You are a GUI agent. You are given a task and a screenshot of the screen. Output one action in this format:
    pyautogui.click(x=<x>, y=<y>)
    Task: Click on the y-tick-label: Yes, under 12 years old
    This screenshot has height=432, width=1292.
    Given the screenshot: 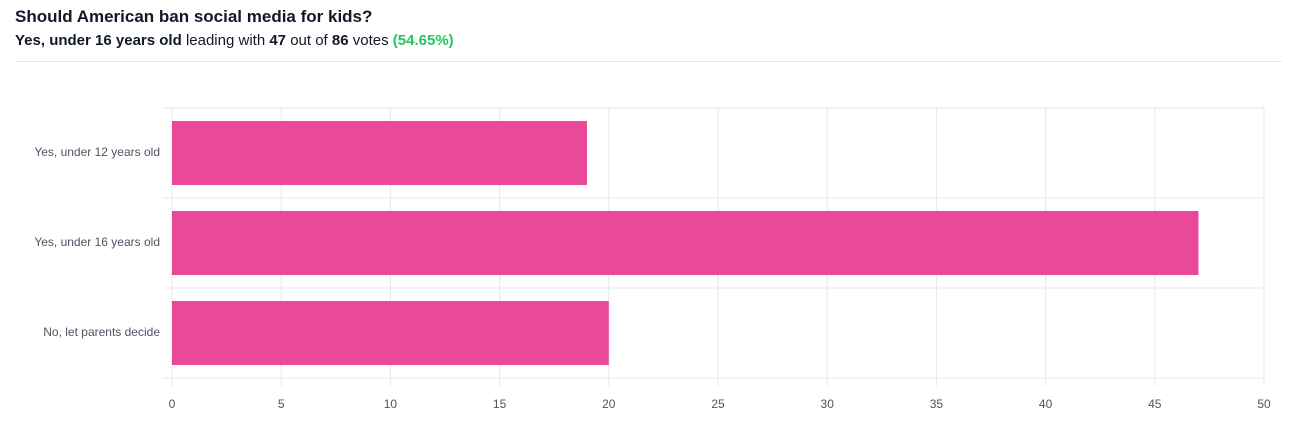 What is the action you would take?
    pyautogui.click(x=97, y=152)
    